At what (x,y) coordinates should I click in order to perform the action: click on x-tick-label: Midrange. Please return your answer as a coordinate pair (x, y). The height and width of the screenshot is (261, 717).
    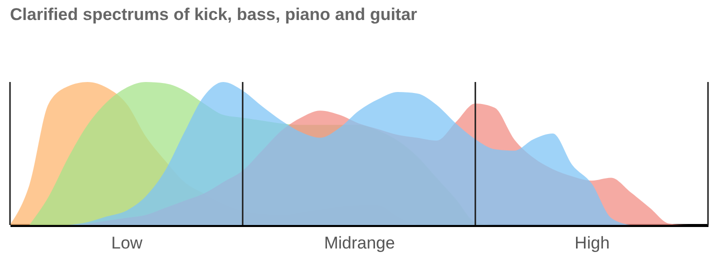
    Looking at the image, I should click on (359, 243).